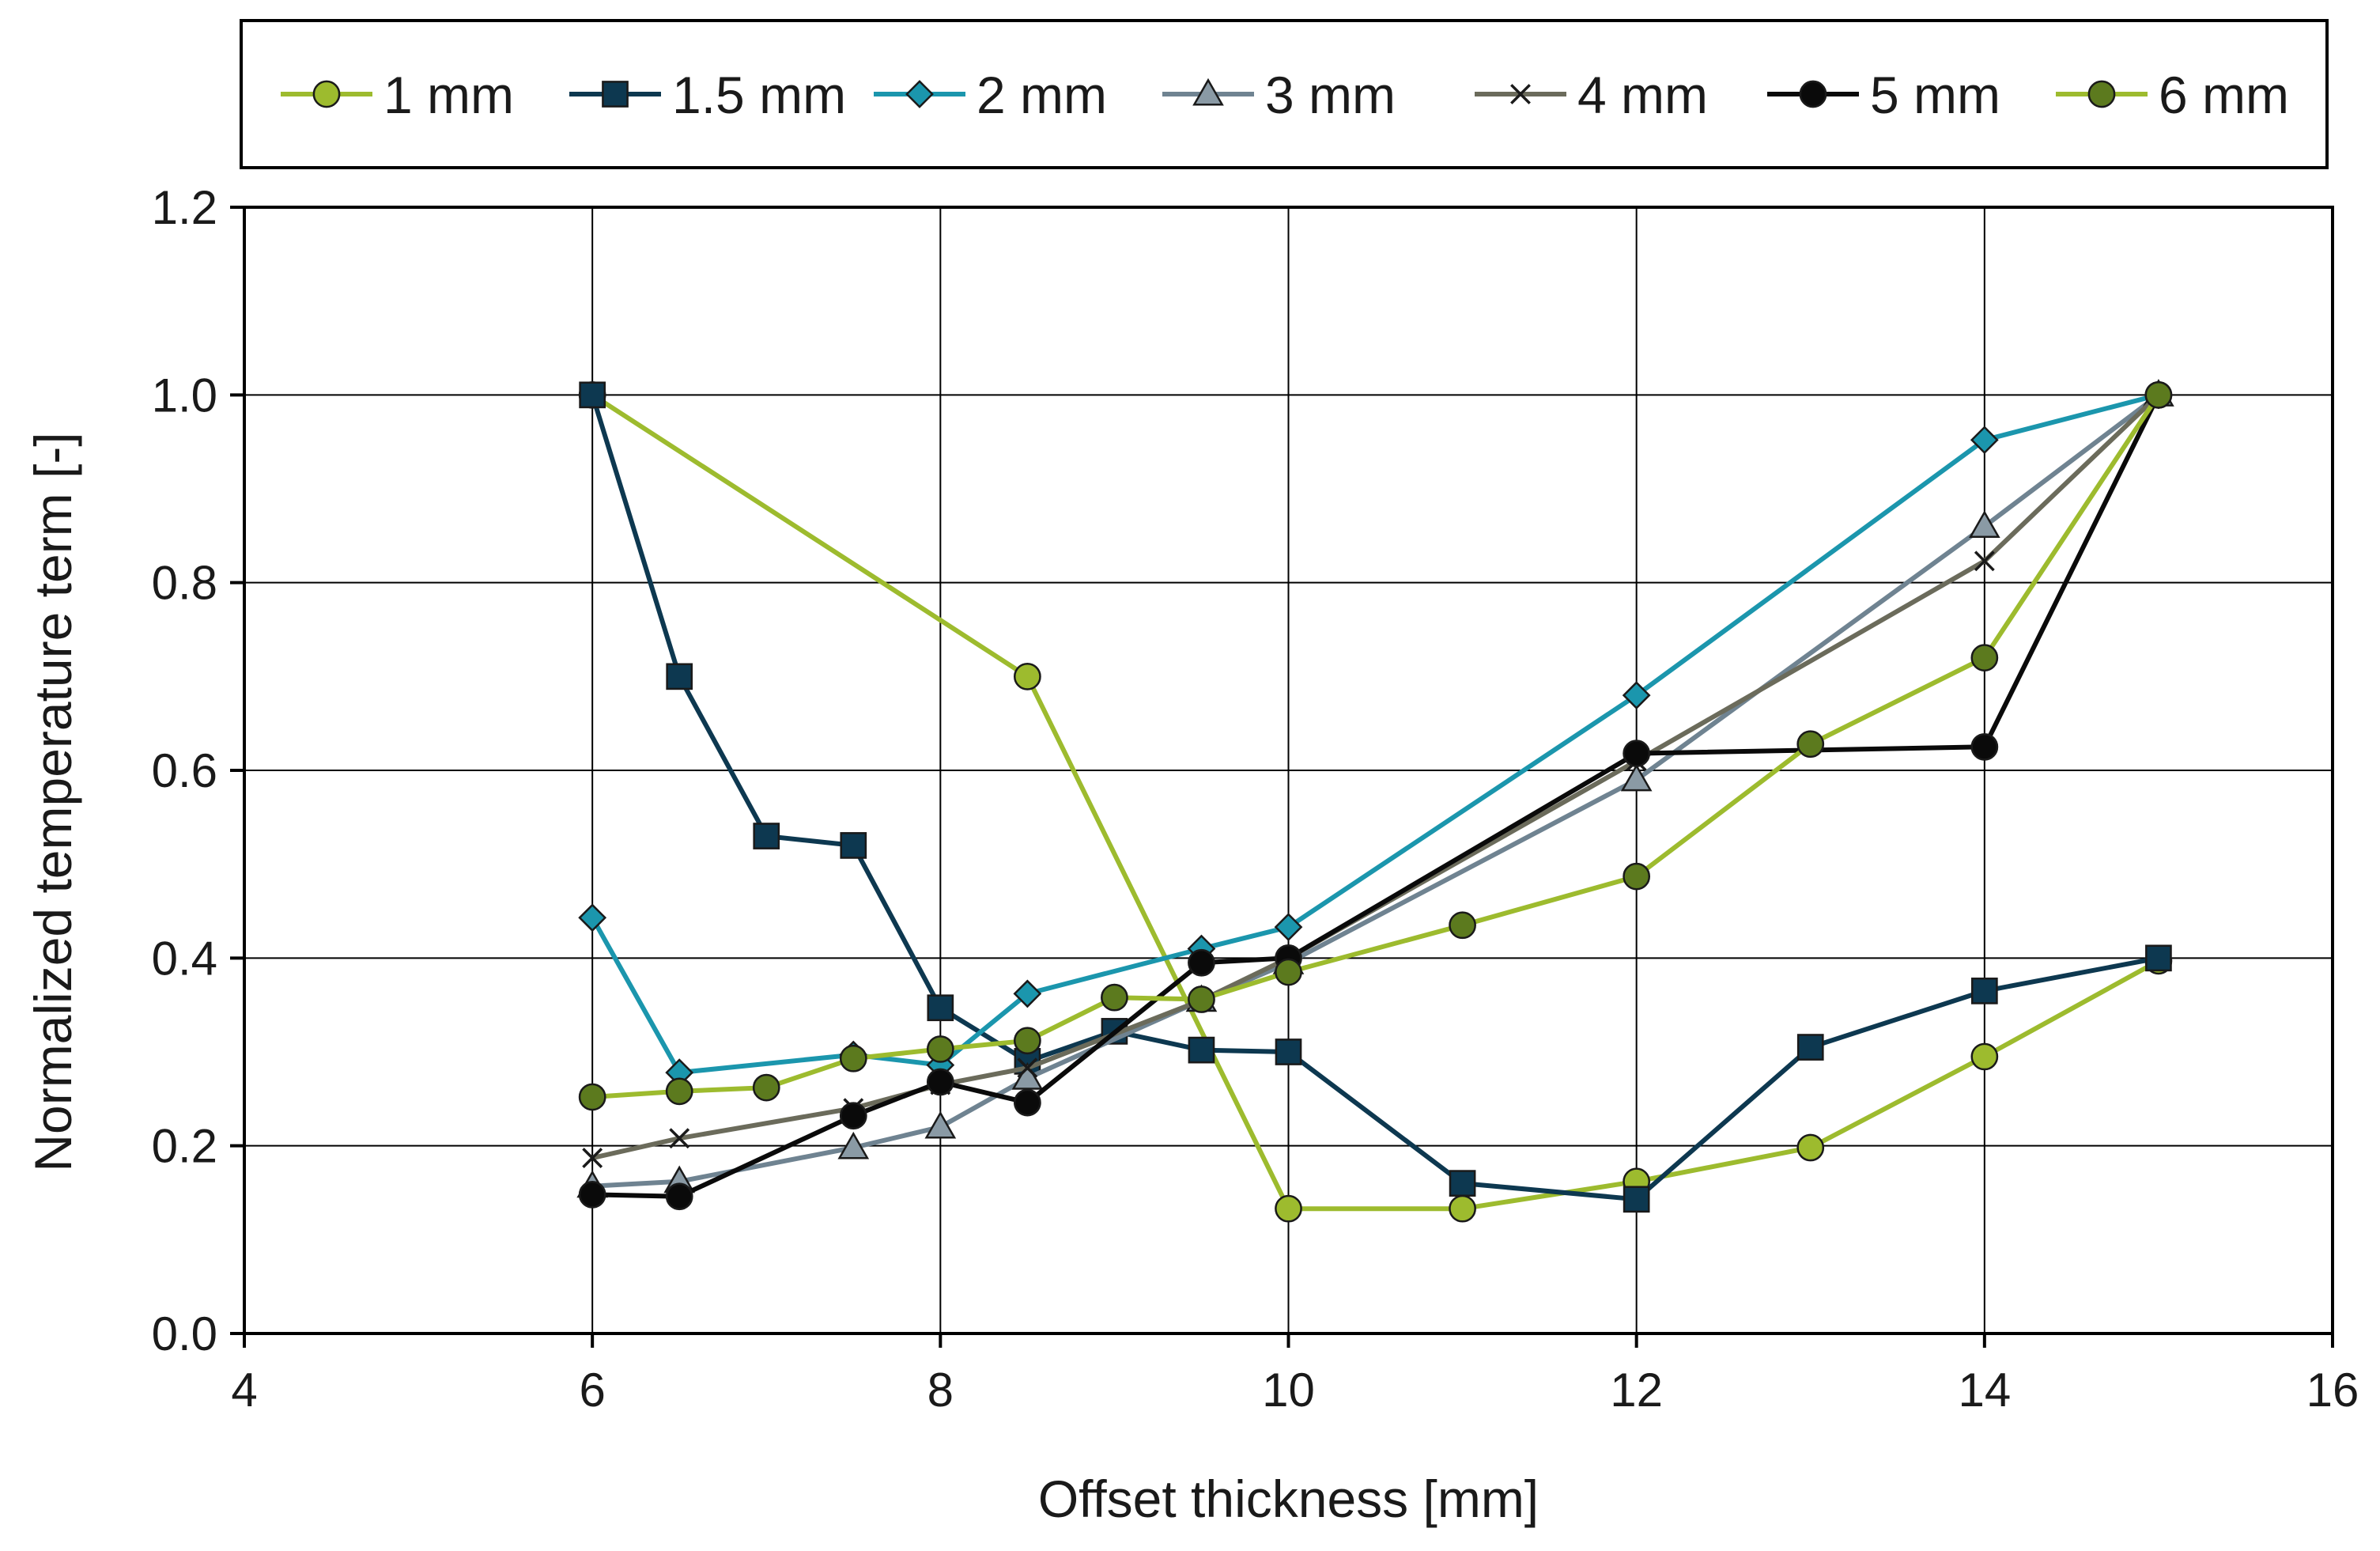 Image resolution: width=2380 pixels, height=1551 pixels. I want to click on legend-entry: 1 mm, so click(397, 95).